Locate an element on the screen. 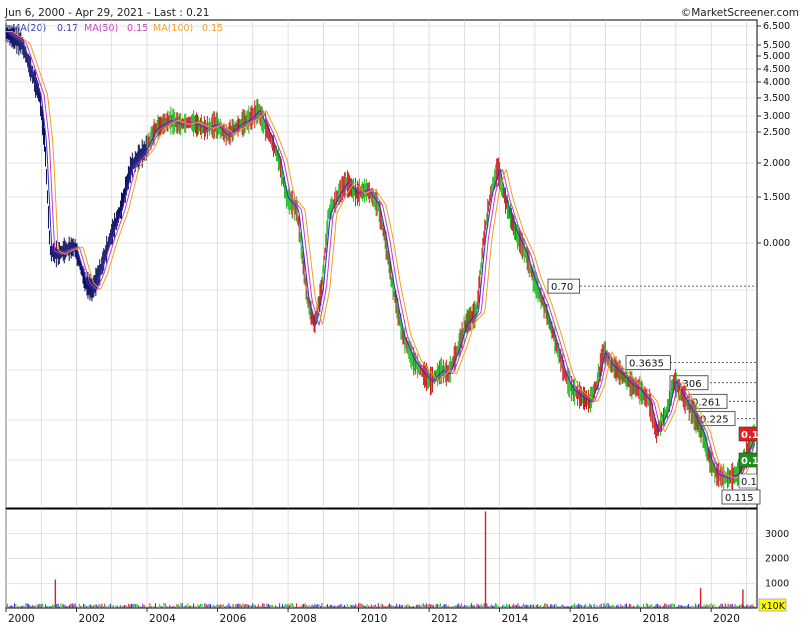  time-tick-label: 2014 is located at coordinates (515, 619).